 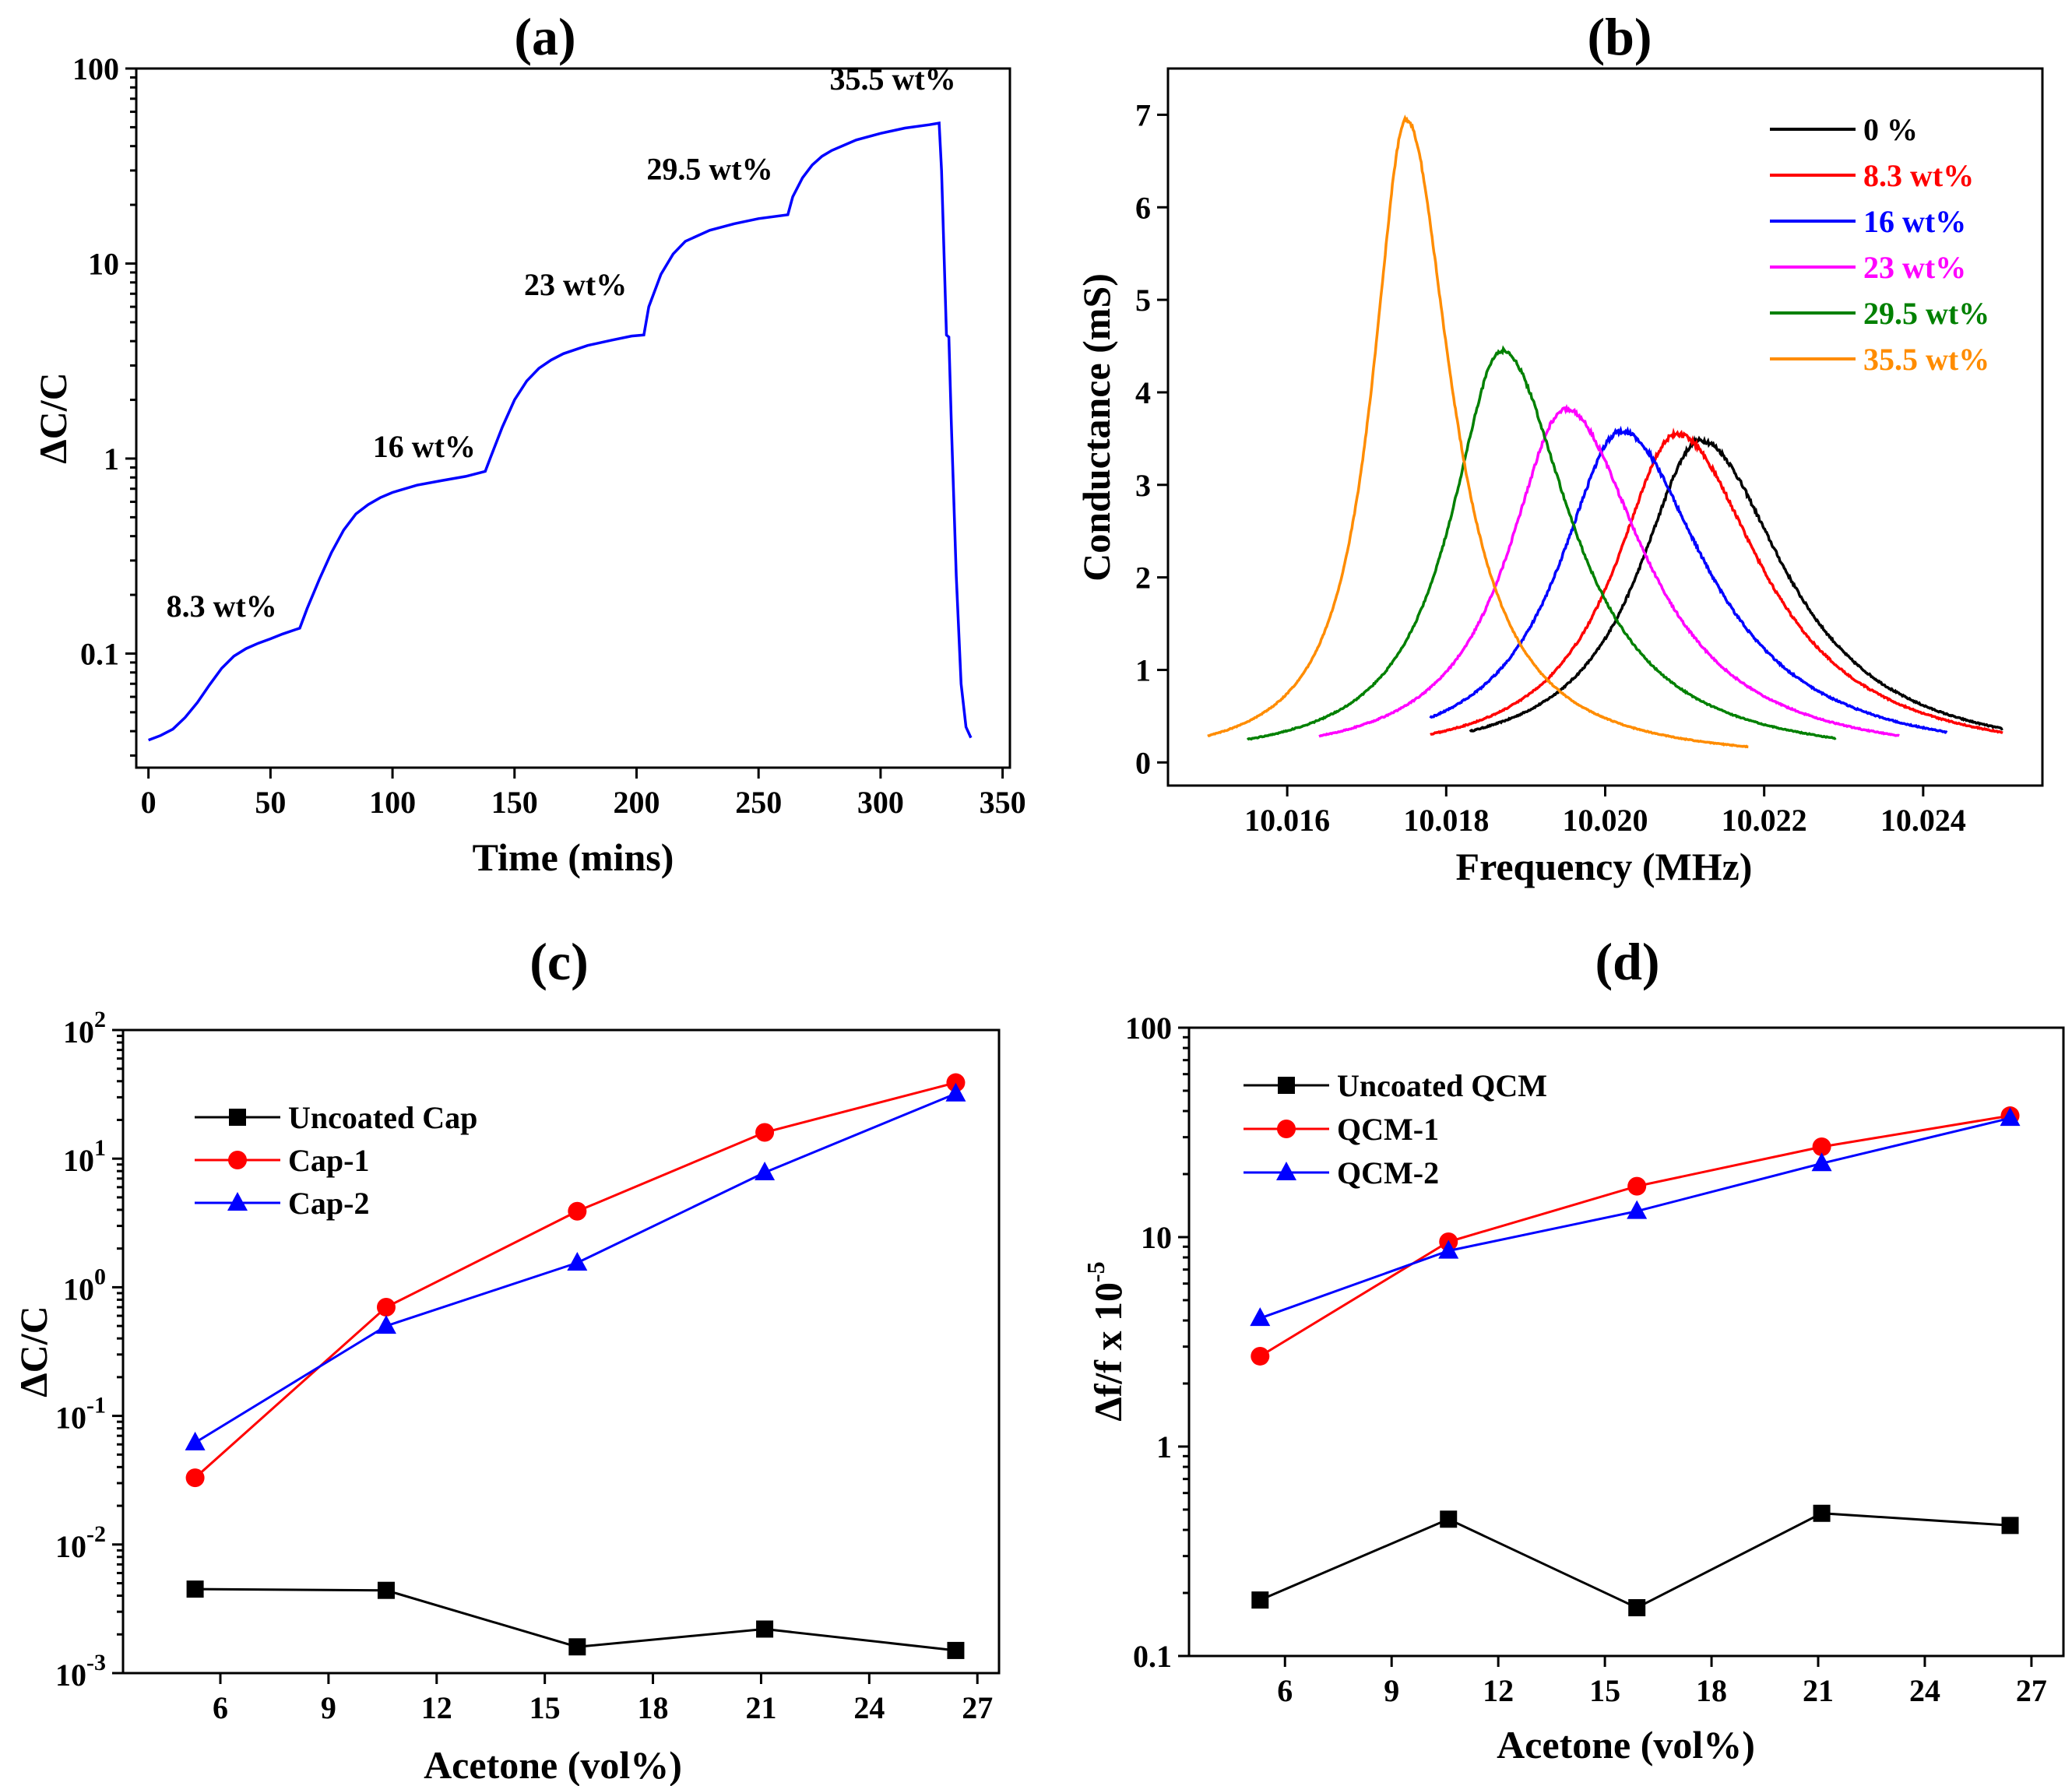 I want to click on x-tick-label: 300, so click(x=881, y=802).